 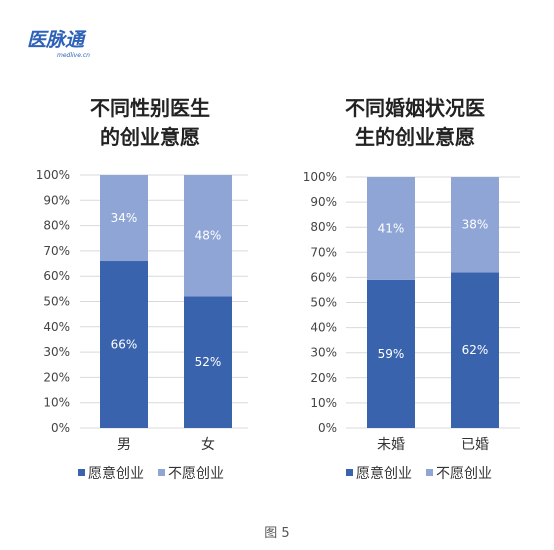 What do you see at coordinates (150, 122) in the screenshot?
I see `chart-title-gender: 不同性别医生 的创业意愿` at bounding box center [150, 122].